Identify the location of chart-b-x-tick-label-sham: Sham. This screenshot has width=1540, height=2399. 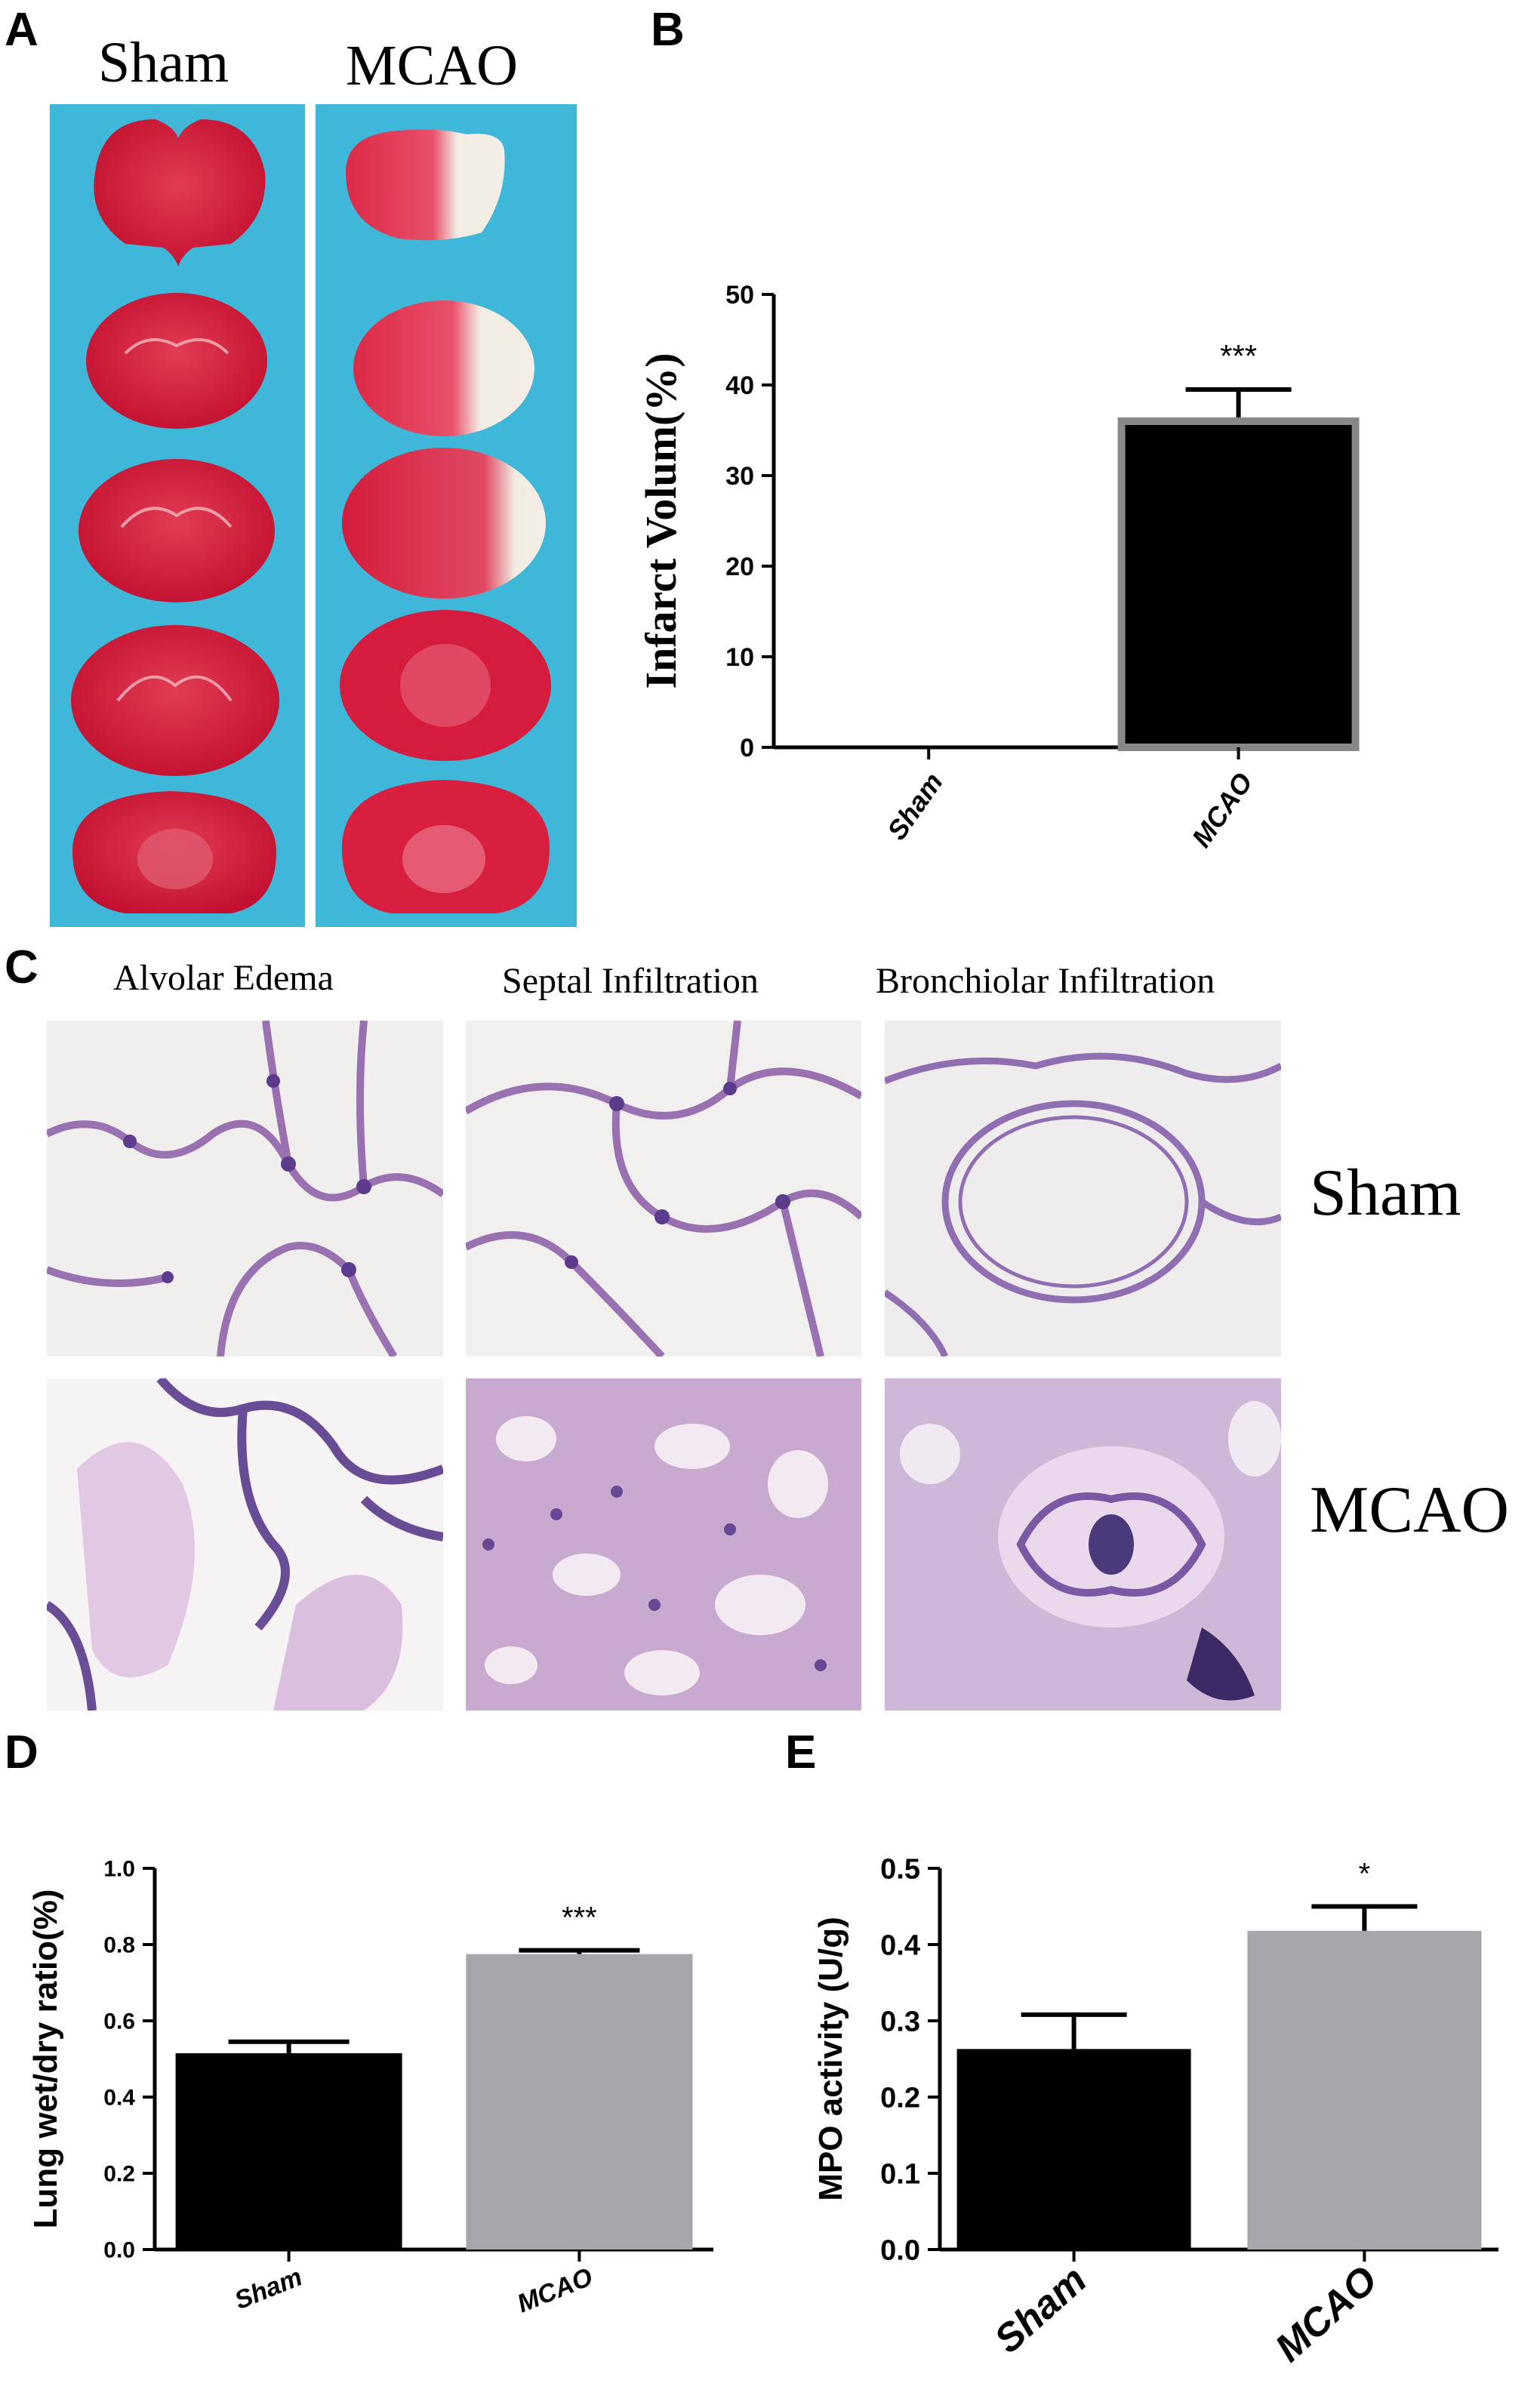
(915, 806).